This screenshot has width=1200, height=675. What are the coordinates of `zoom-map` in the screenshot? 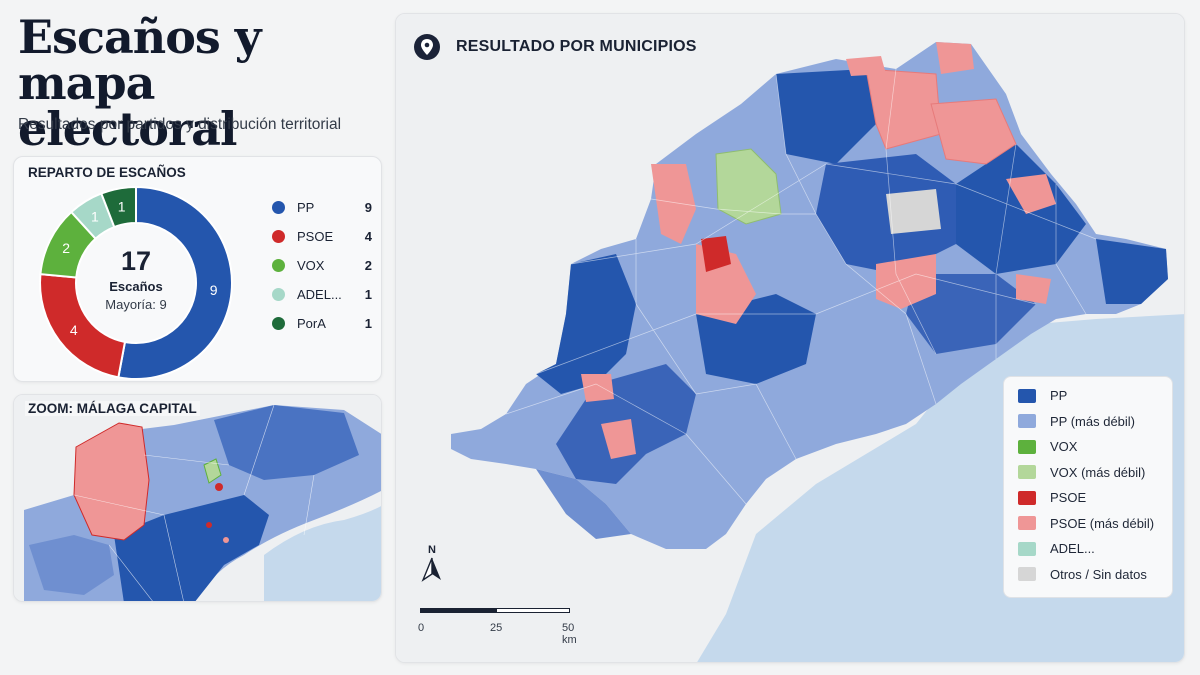 It's located at (198, 498).